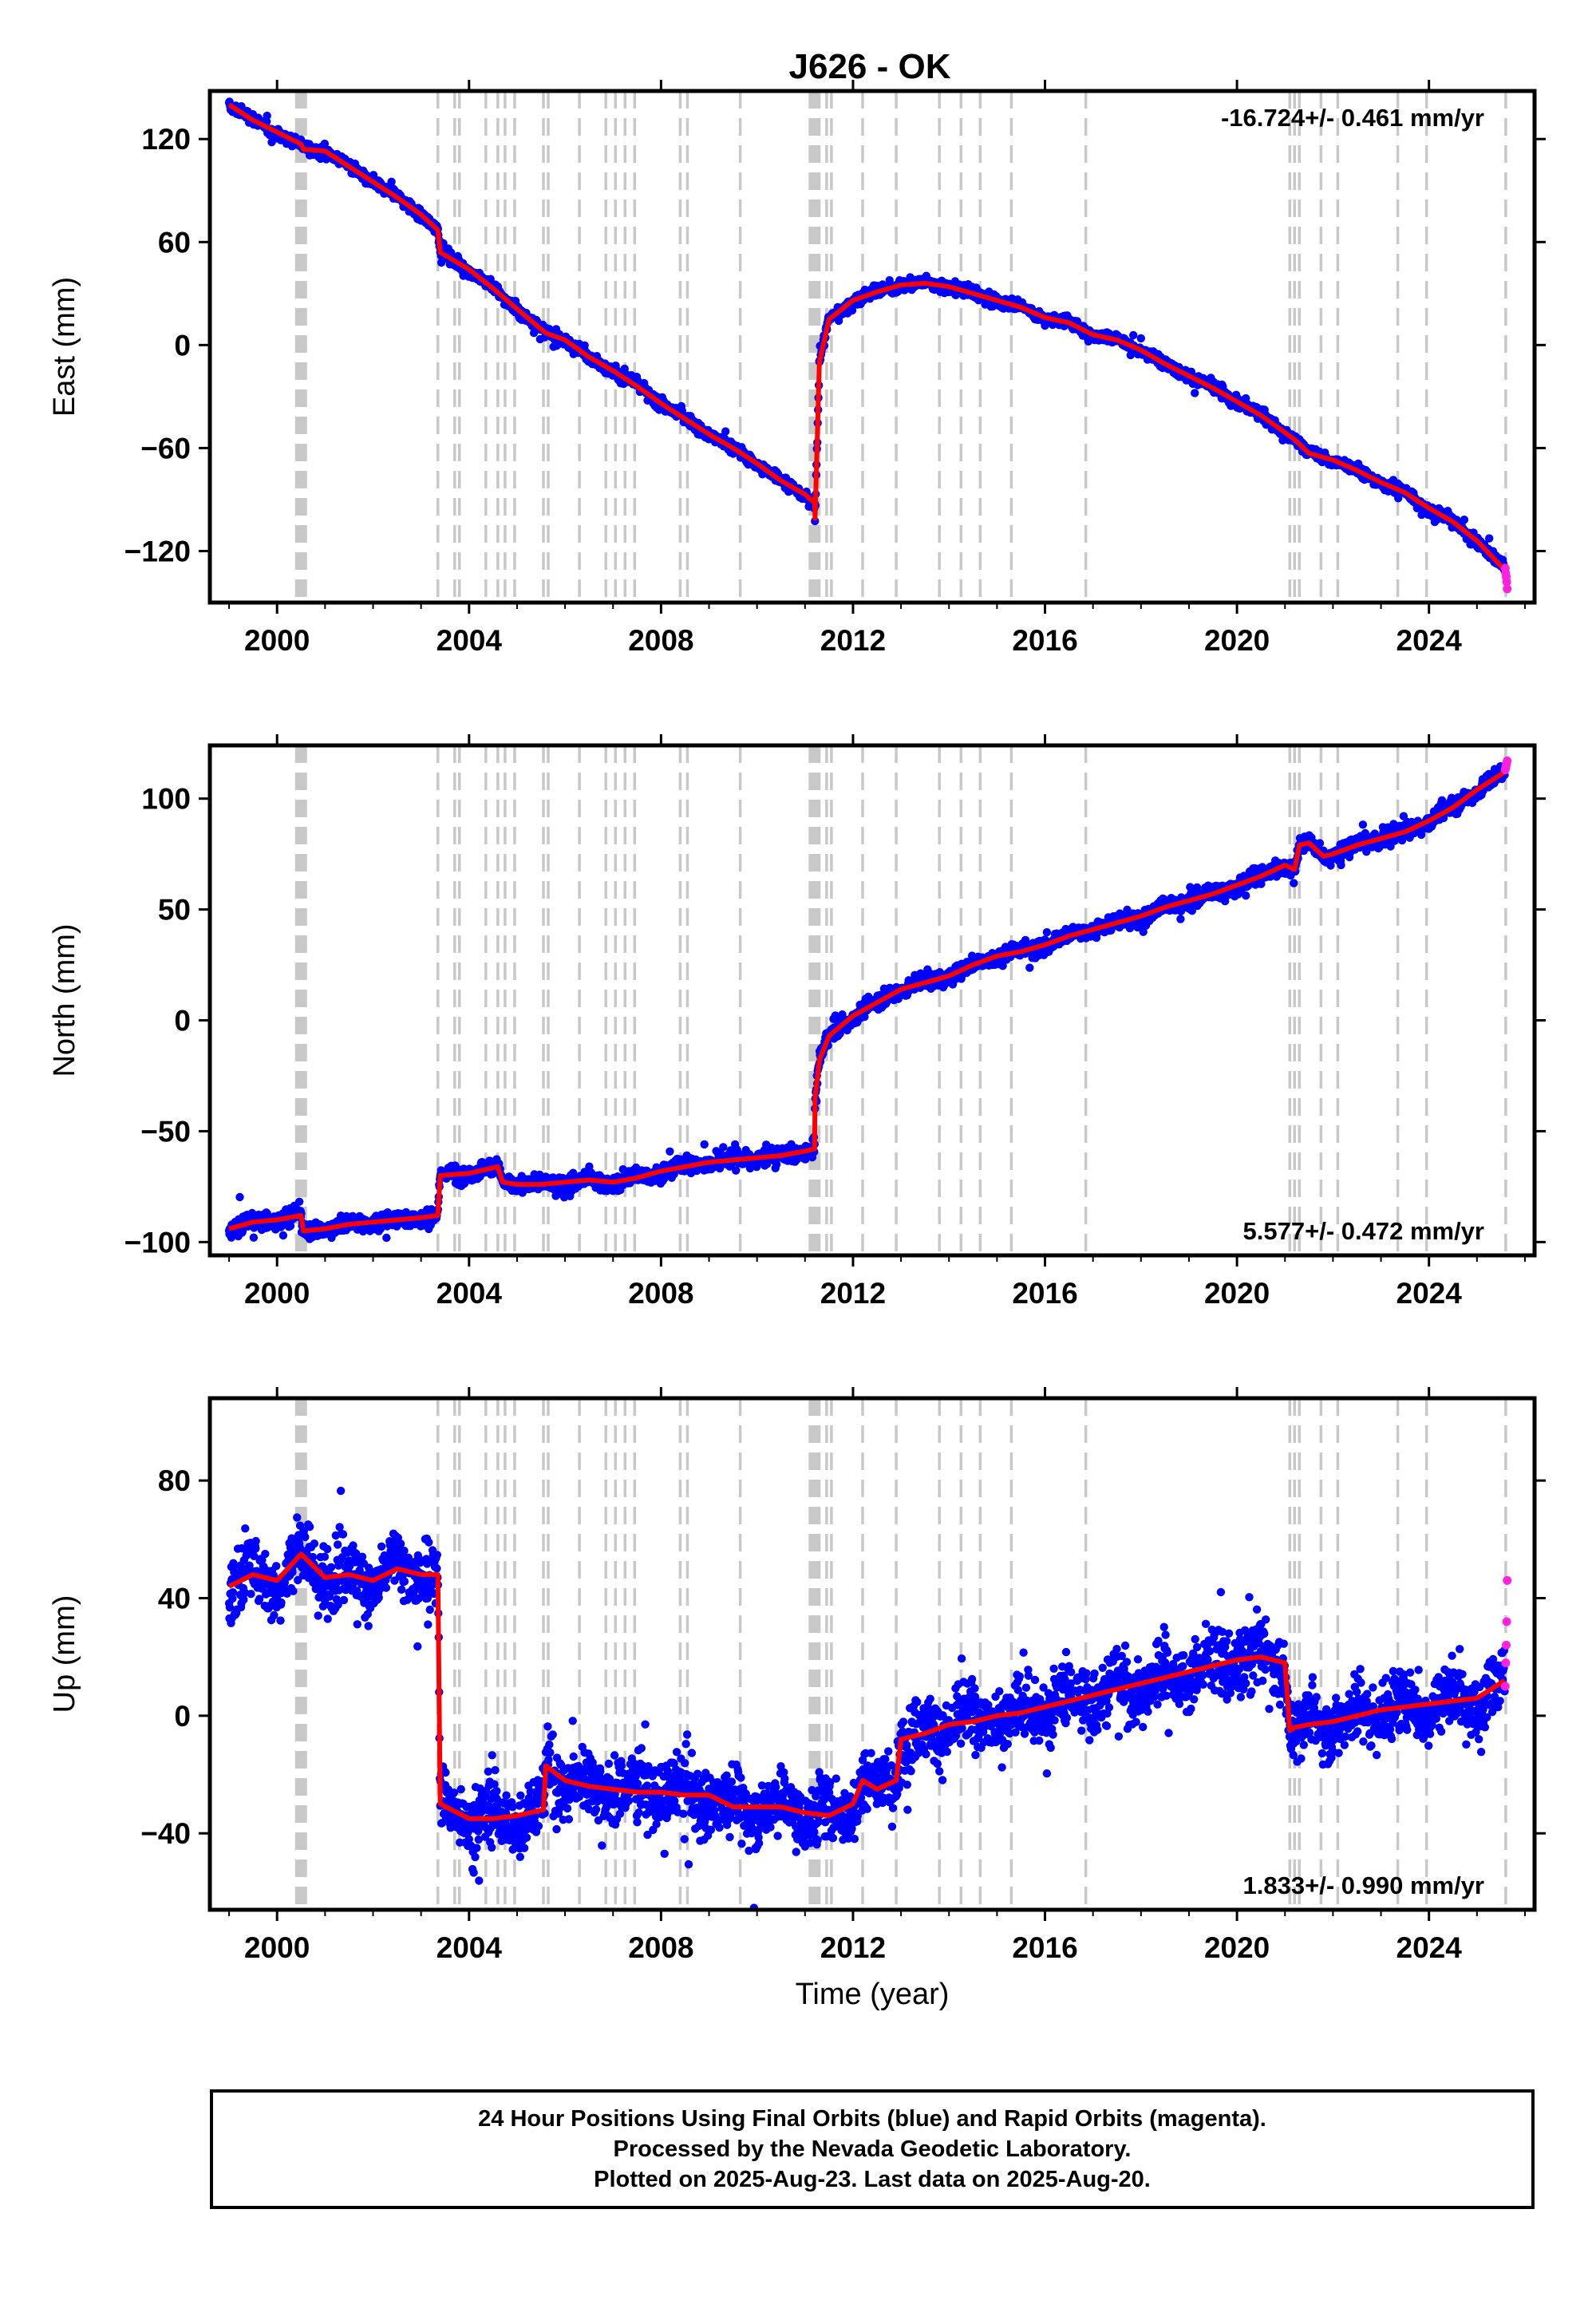 This screenshot has height=2316, width=1596. I want to click on figure-title: J626 - OK, so click(870, 66).